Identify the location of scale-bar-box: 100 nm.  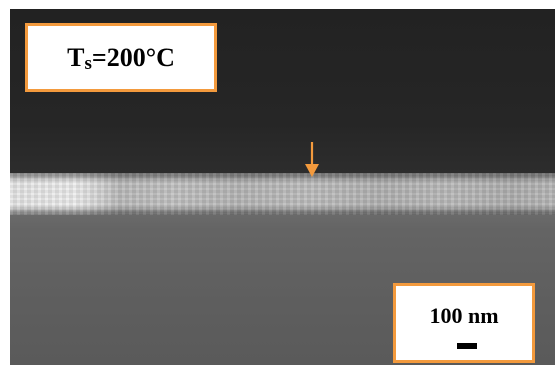
(464, 323).